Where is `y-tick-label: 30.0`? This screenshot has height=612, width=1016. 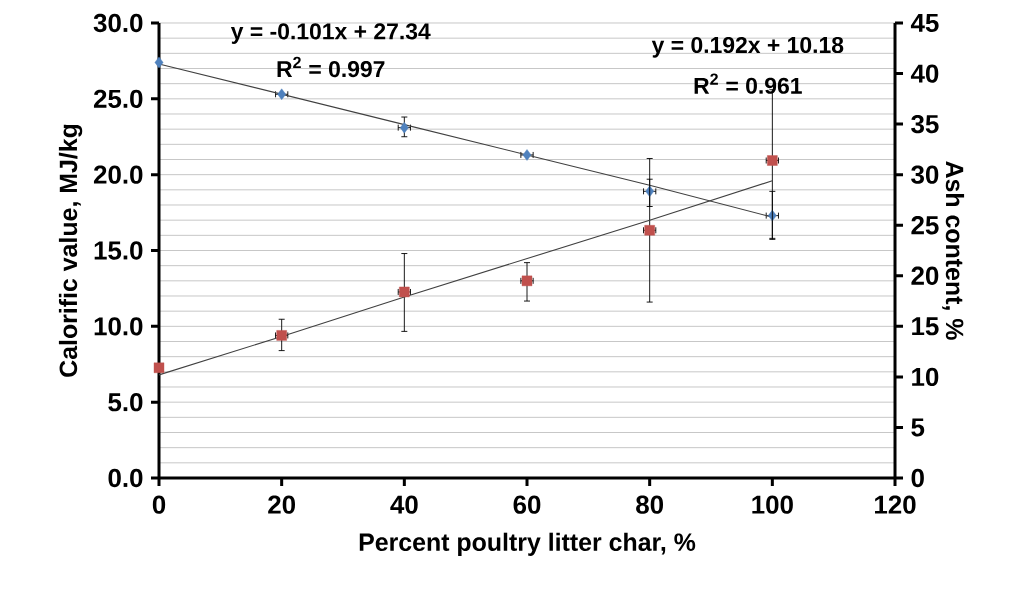 y-tick-label: 30.0 is located at coordinates (118, 23).